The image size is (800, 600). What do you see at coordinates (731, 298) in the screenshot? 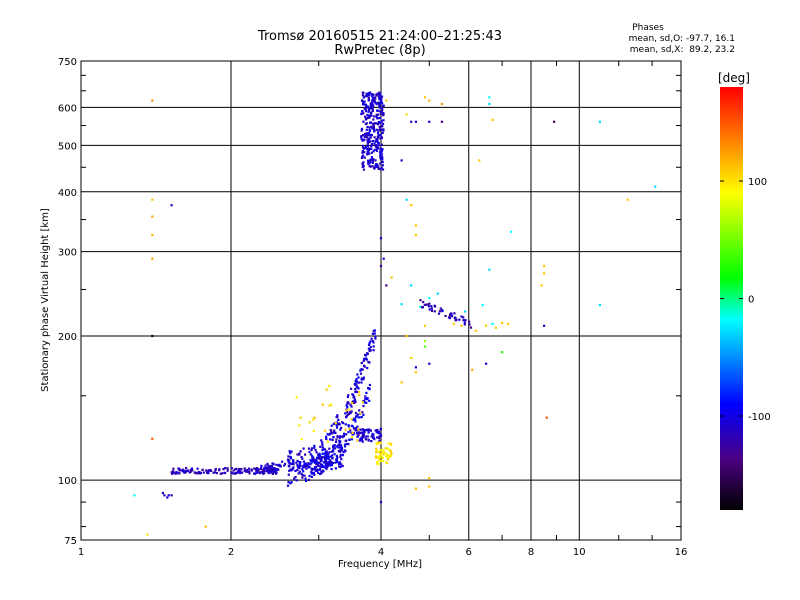
I see `colorbar` at bounding box center [731, 298].